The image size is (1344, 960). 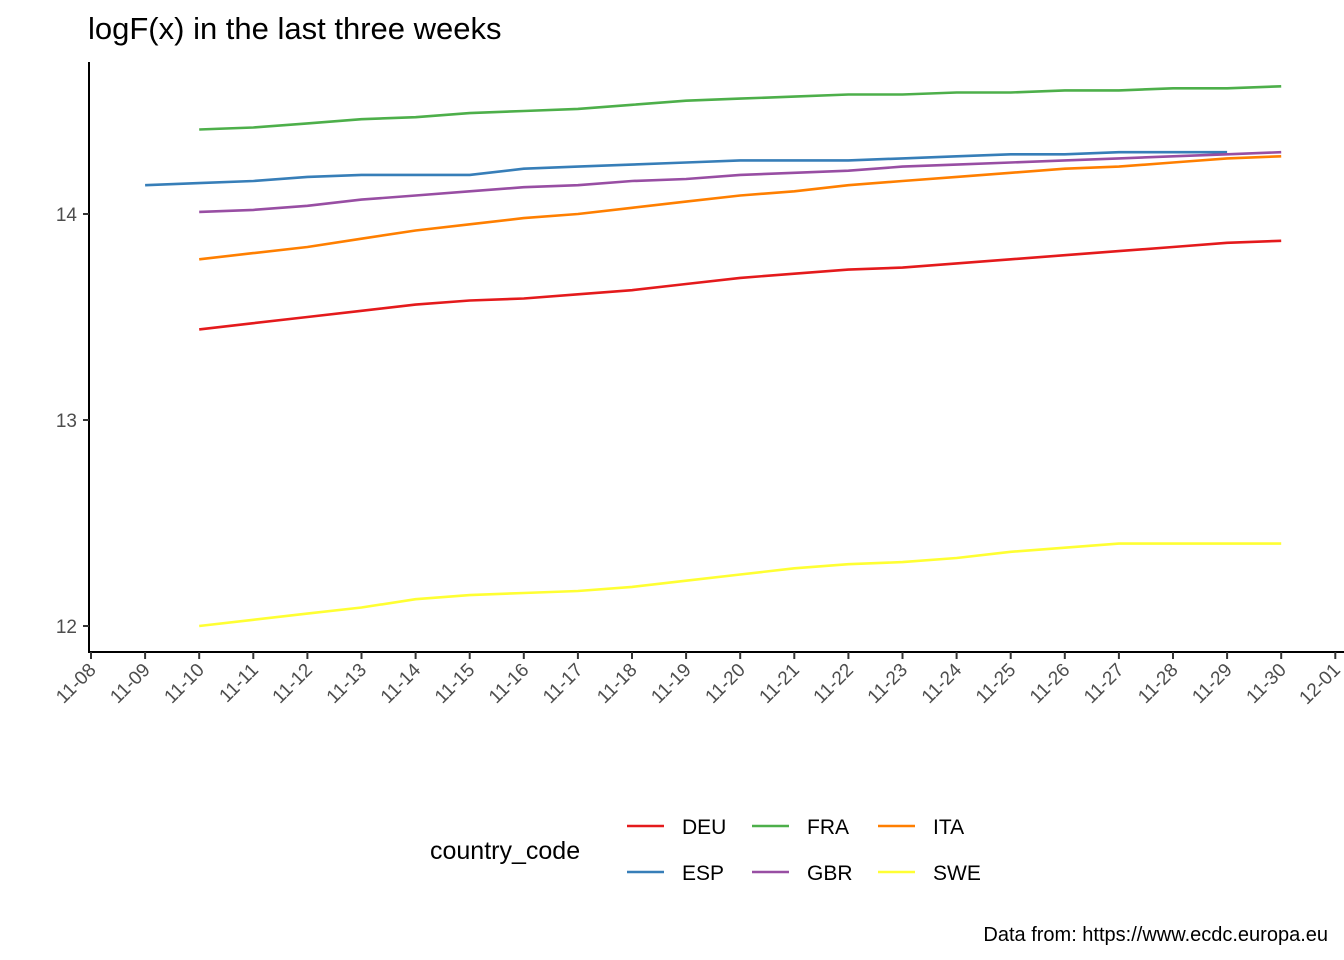 I want to click on legend-items: DEU ESP FRA GBR ITA SWE, so click(x=804, y=850).